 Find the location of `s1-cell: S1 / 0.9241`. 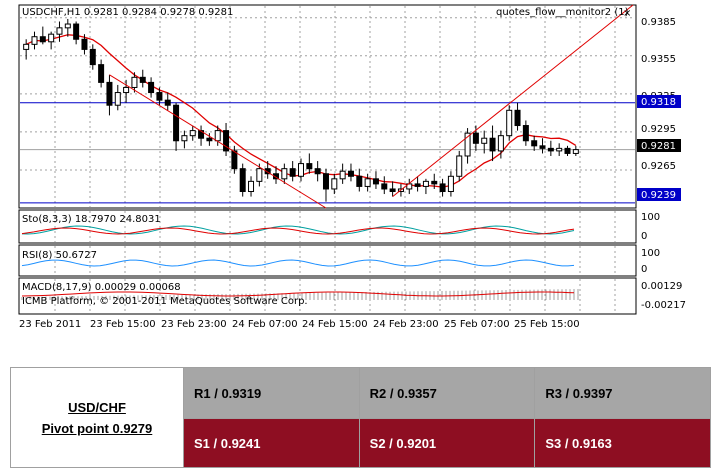

s1-cell: S1 / 0.9241 is located at coordinates (271, 443).